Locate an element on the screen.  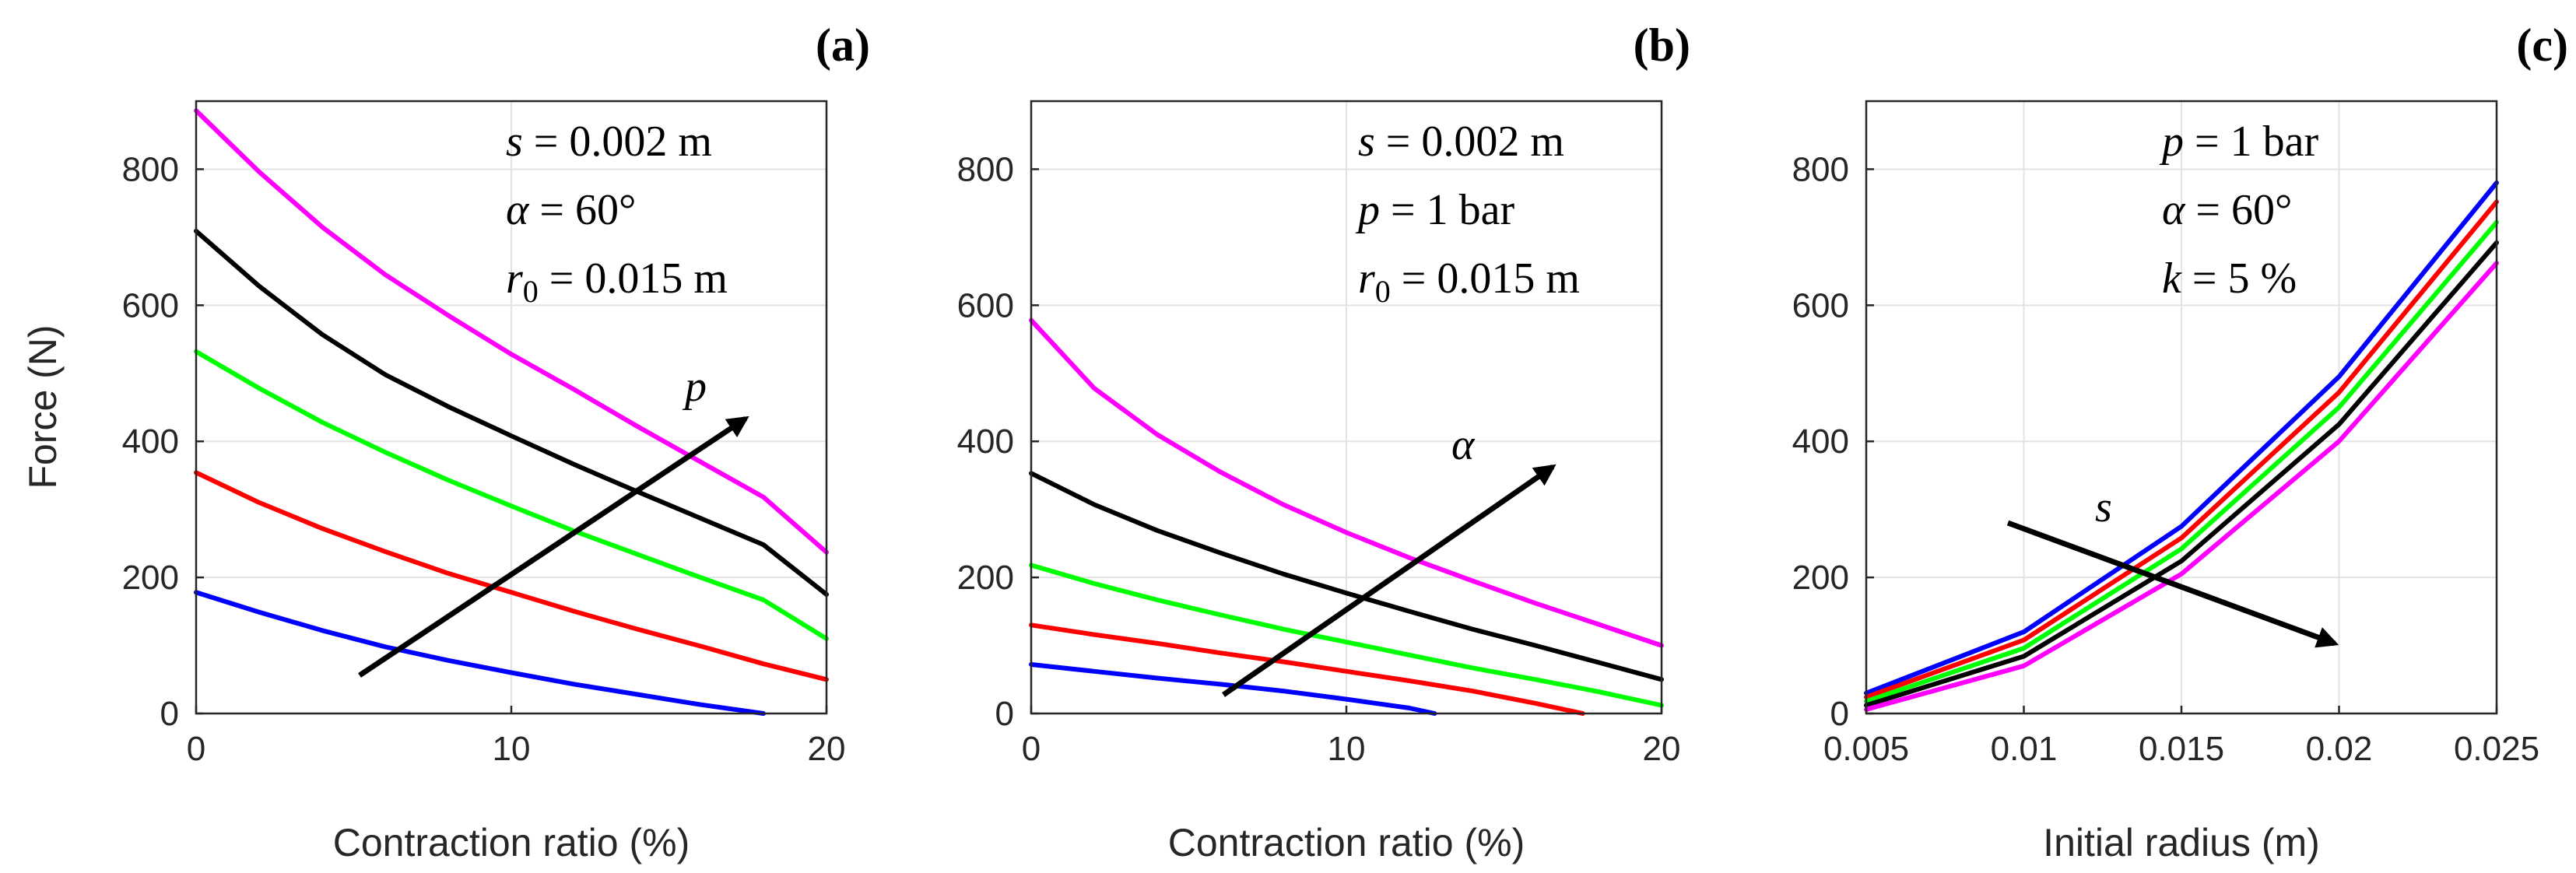
panel-c-anno-k-rest: = 5 % is located at coordinates (2239, 279).